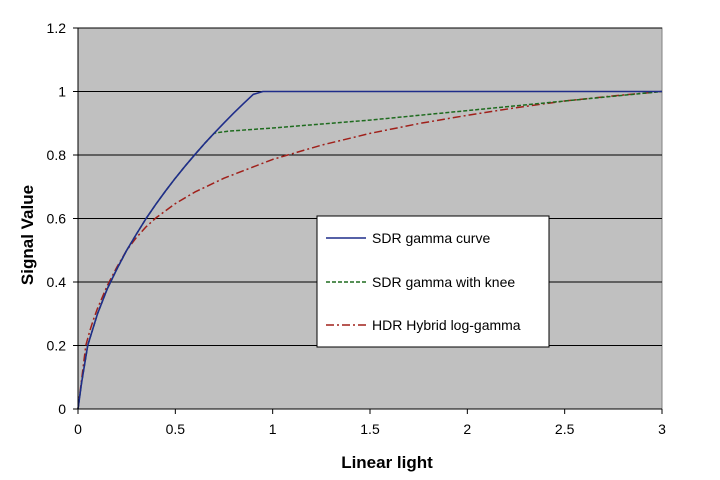 The height and width of the screenshot is (480, 720). What do you see at coordinates (176, 429) in the screenshot?
I see `x-tick-label: 0.5` at bounding box center [176, 429].